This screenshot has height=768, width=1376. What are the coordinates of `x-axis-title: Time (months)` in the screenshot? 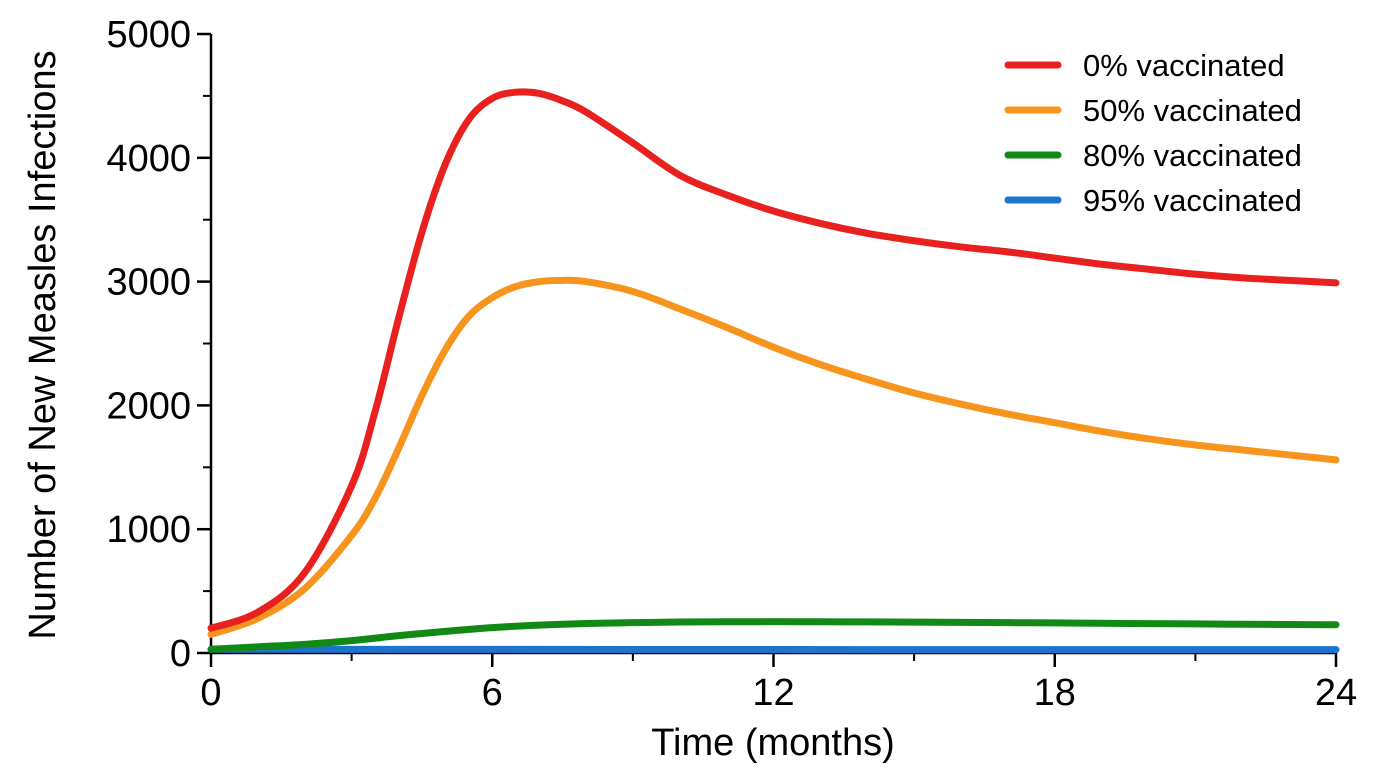 It's located at (773, 743).